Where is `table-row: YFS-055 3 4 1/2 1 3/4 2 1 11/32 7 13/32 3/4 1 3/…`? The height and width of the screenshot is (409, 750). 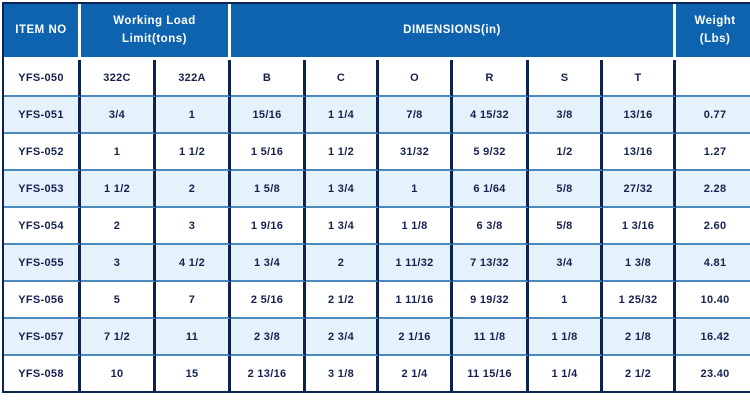 table-row: YFS-055 3 4 1/2 1 3/4 2 1 11/32 7 13/32 3/4 1 3/… is located at coordinates (377, 263).